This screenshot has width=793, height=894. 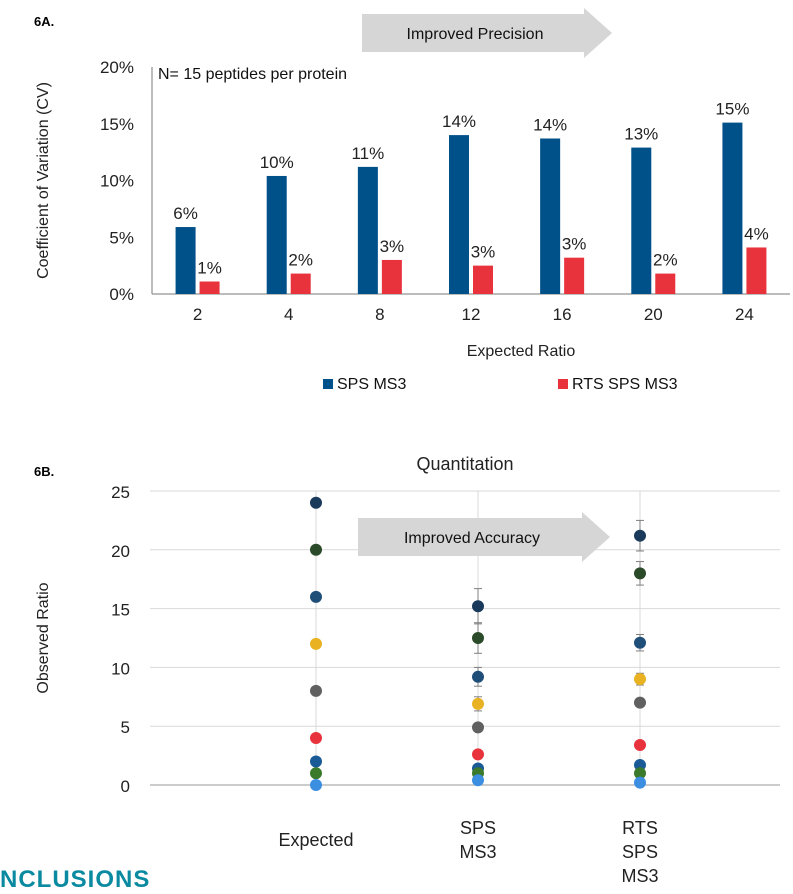 What do you see at coordinates (117, 67) in the screenshot?
I see `y-tick-label: 20%` at bounding box center [117, 67].